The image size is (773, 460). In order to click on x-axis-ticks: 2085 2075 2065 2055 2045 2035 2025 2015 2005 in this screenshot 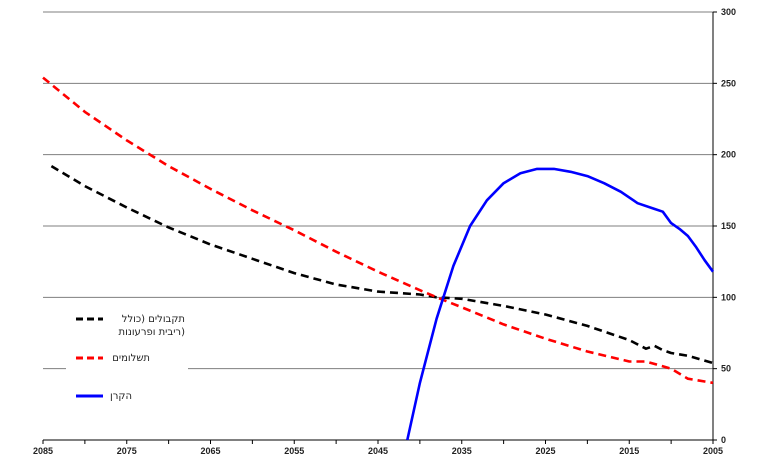, I will do `click(378, 448)`.